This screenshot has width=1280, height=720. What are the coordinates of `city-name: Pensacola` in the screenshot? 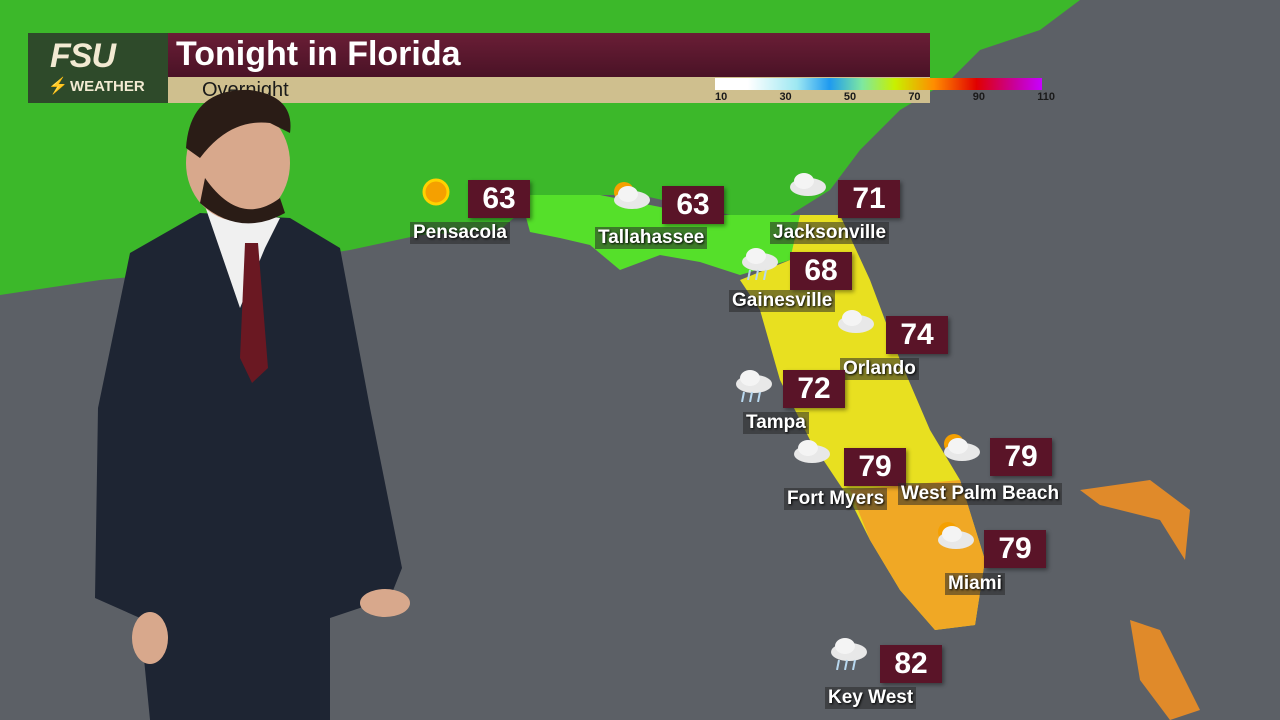 It's located at (460, 233).